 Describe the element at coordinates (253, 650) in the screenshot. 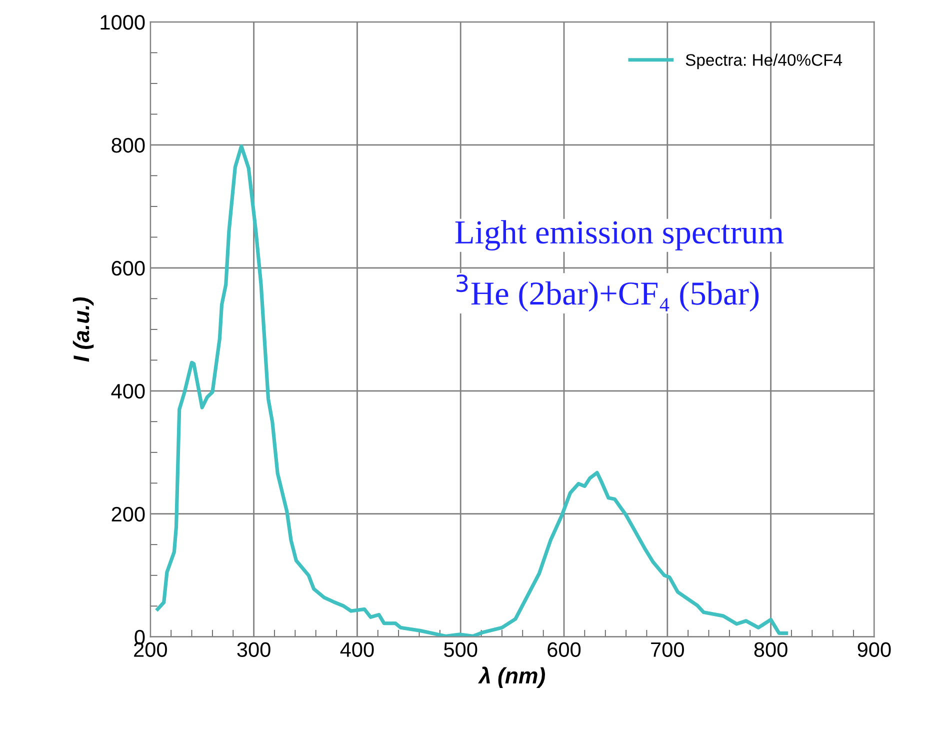

I see `x-tick-label: 300` at that location.